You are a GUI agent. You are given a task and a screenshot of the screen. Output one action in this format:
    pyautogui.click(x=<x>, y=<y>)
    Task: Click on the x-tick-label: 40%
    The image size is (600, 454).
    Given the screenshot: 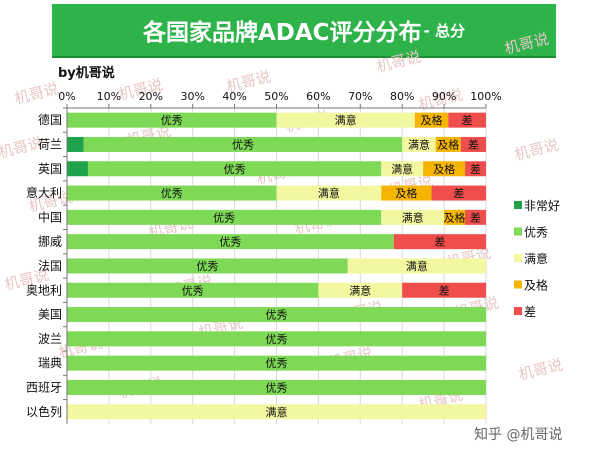 What is the action you would take?
    pyautogui.click(x=234, y=96)
    